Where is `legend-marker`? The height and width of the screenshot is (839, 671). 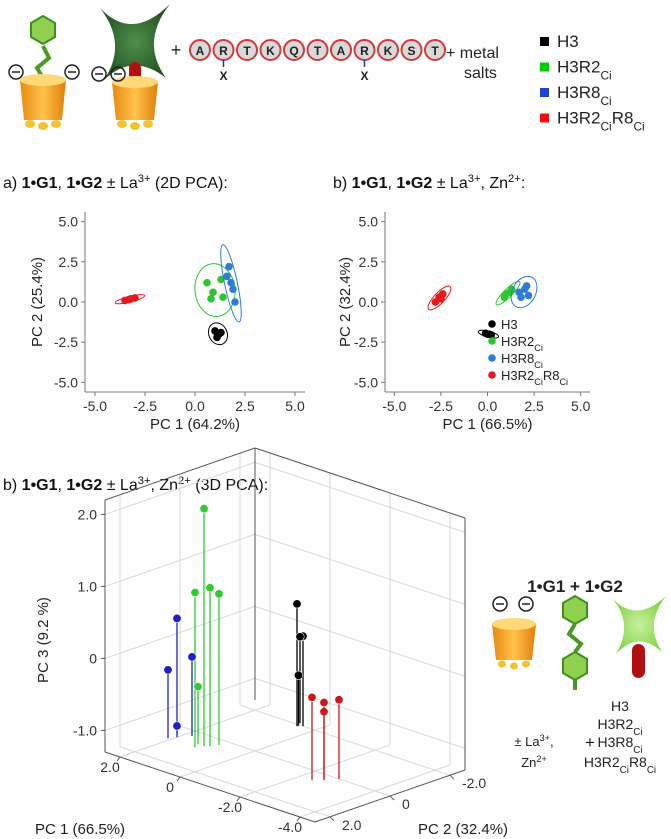
legend-marker is located at coordinates (492, 358).